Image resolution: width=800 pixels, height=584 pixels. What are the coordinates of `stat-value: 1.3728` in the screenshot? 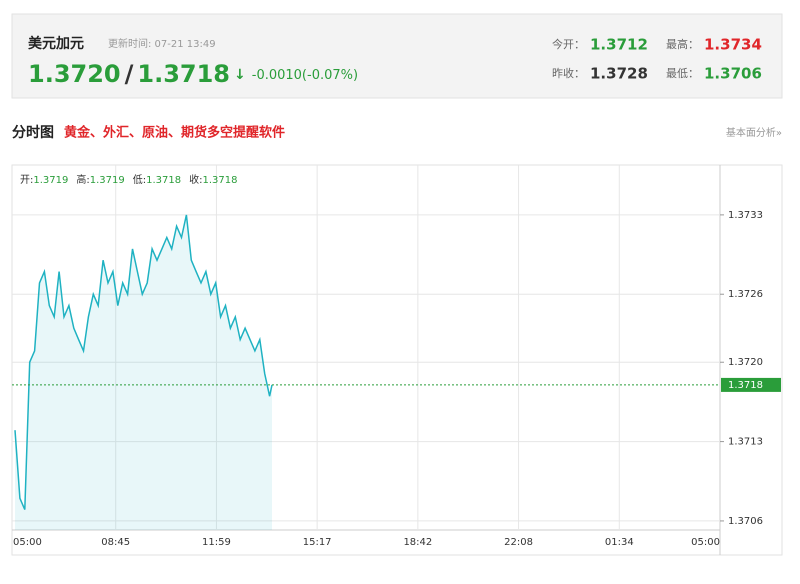 It's located at (619, 74).